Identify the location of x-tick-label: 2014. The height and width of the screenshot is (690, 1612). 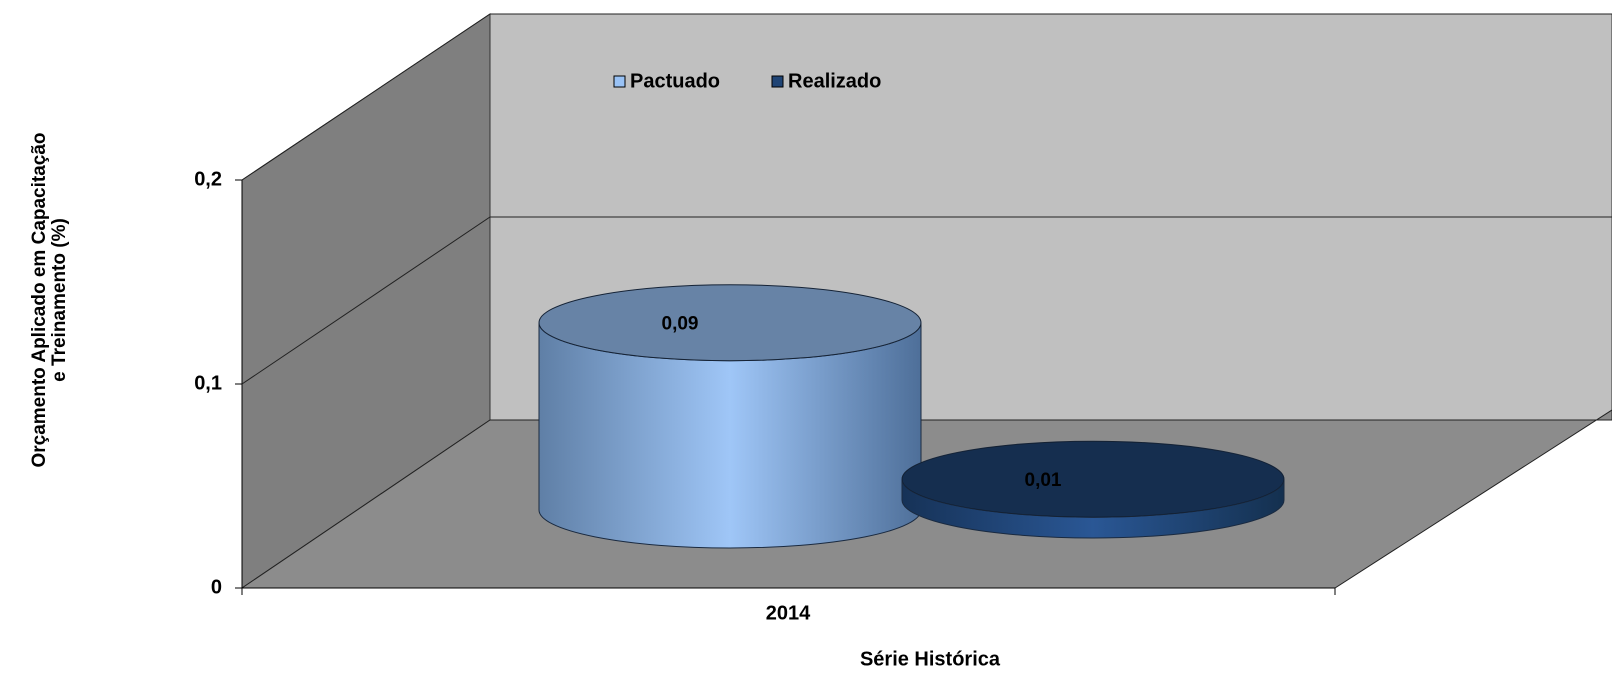
(788, 613).